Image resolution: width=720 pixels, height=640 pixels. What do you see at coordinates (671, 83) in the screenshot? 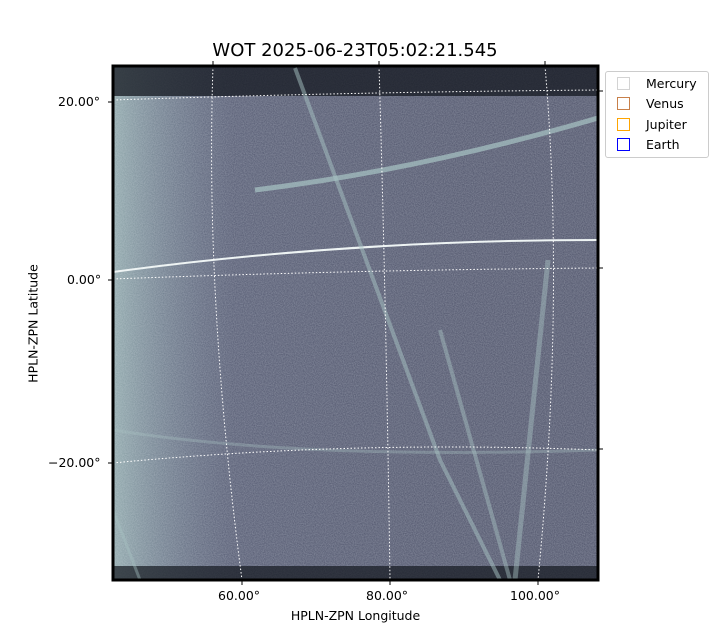
I see `legend-label: Mercury` at bounding box center [671, 83].